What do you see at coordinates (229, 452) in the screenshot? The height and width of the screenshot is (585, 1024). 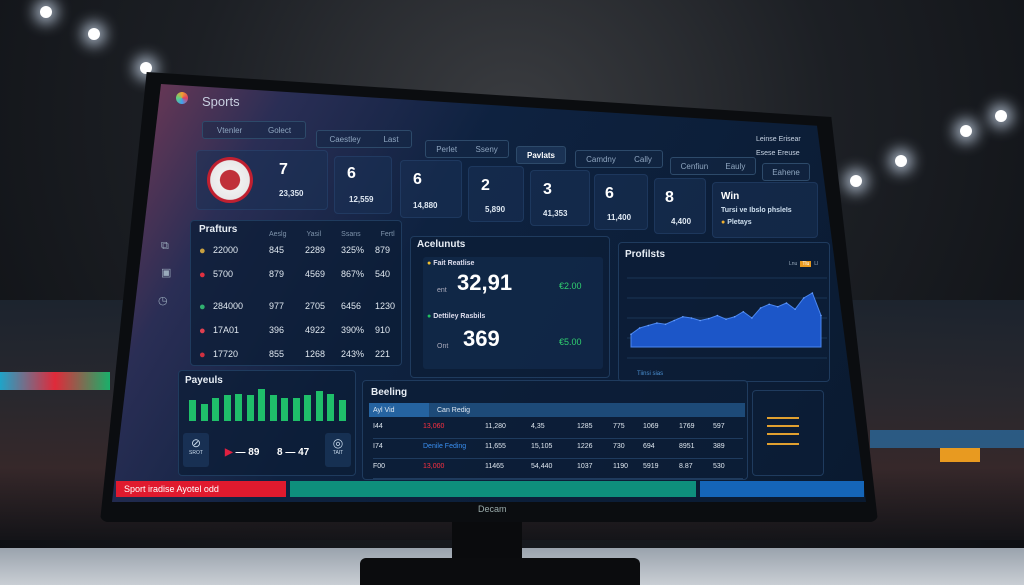 I see `play-icon: ▶` at bounding box center [229, 452].